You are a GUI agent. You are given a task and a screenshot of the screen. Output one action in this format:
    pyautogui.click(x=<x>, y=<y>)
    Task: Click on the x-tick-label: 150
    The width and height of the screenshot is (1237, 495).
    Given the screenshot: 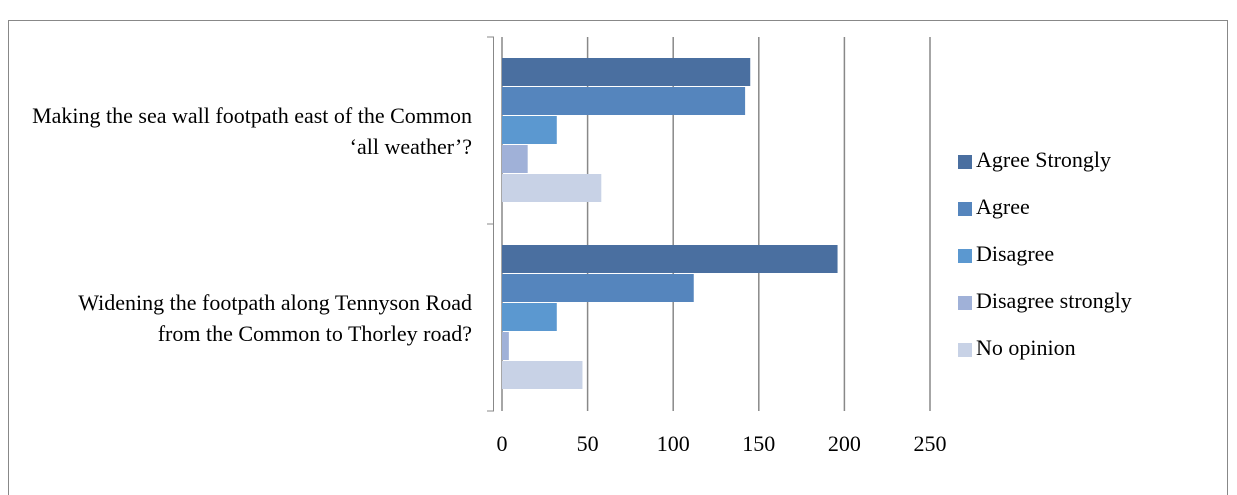 What is the action you would take?
    pyautogui.click(x=758, y=443)
    